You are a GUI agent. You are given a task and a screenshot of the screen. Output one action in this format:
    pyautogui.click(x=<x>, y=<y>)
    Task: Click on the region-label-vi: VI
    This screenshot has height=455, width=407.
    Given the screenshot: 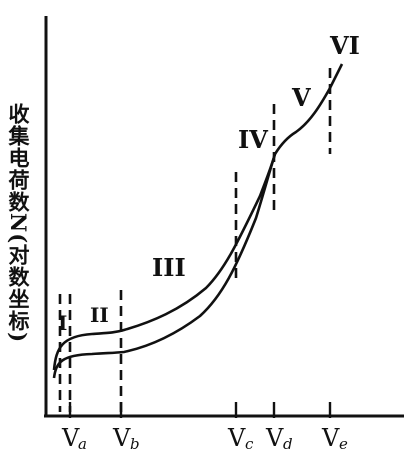 What is the action you would take?
    pyautogui.click(x=344, y=45)
    